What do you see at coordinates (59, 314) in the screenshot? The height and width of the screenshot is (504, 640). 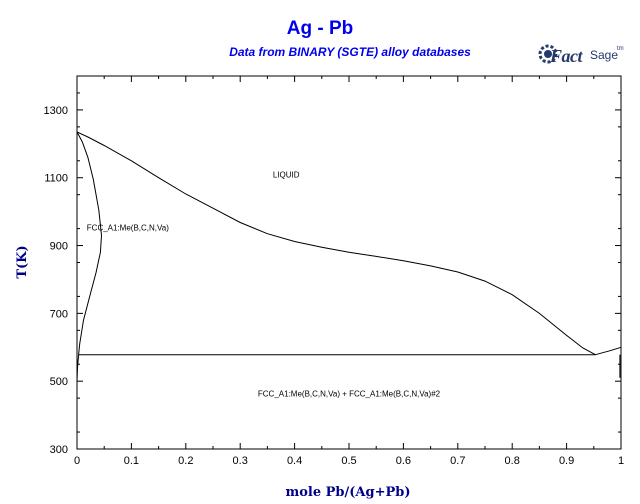 I see `y-tick-label: 700` at bounding box center [59, 314].